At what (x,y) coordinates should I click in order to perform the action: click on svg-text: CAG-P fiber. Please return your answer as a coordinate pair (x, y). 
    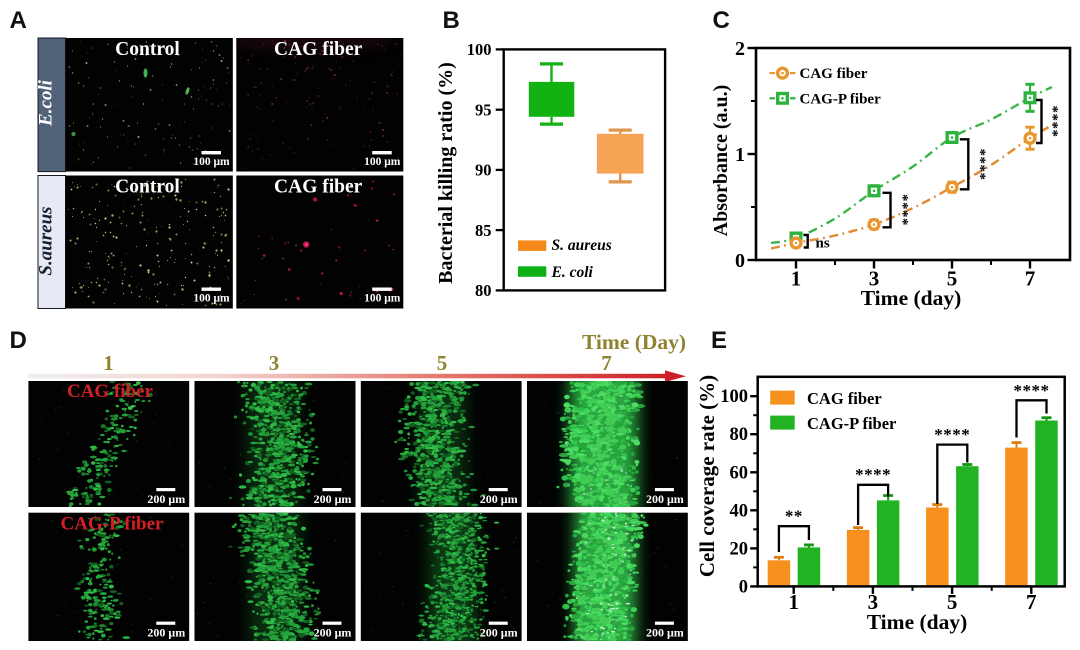
    Looking at the image, I should click on (841, 99).